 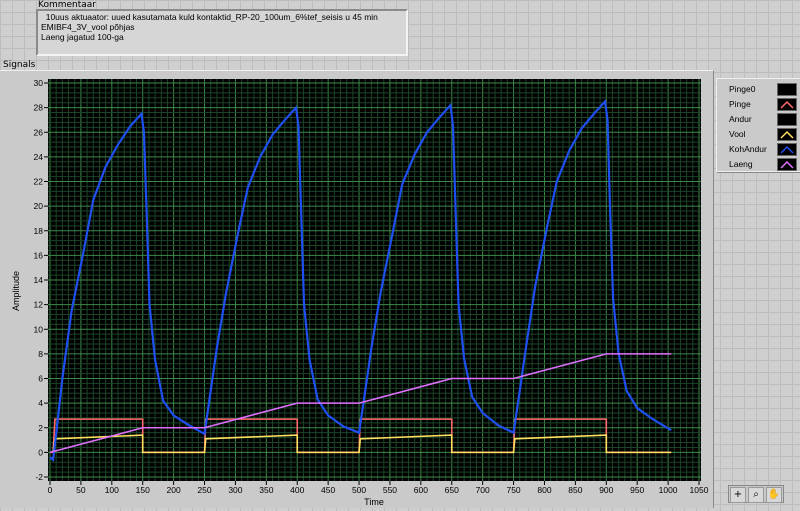 What do you see at coordinates (67, 5) in the screenshot?
I see `comment-label: Kommentaar` at bounding box center [67, 5].